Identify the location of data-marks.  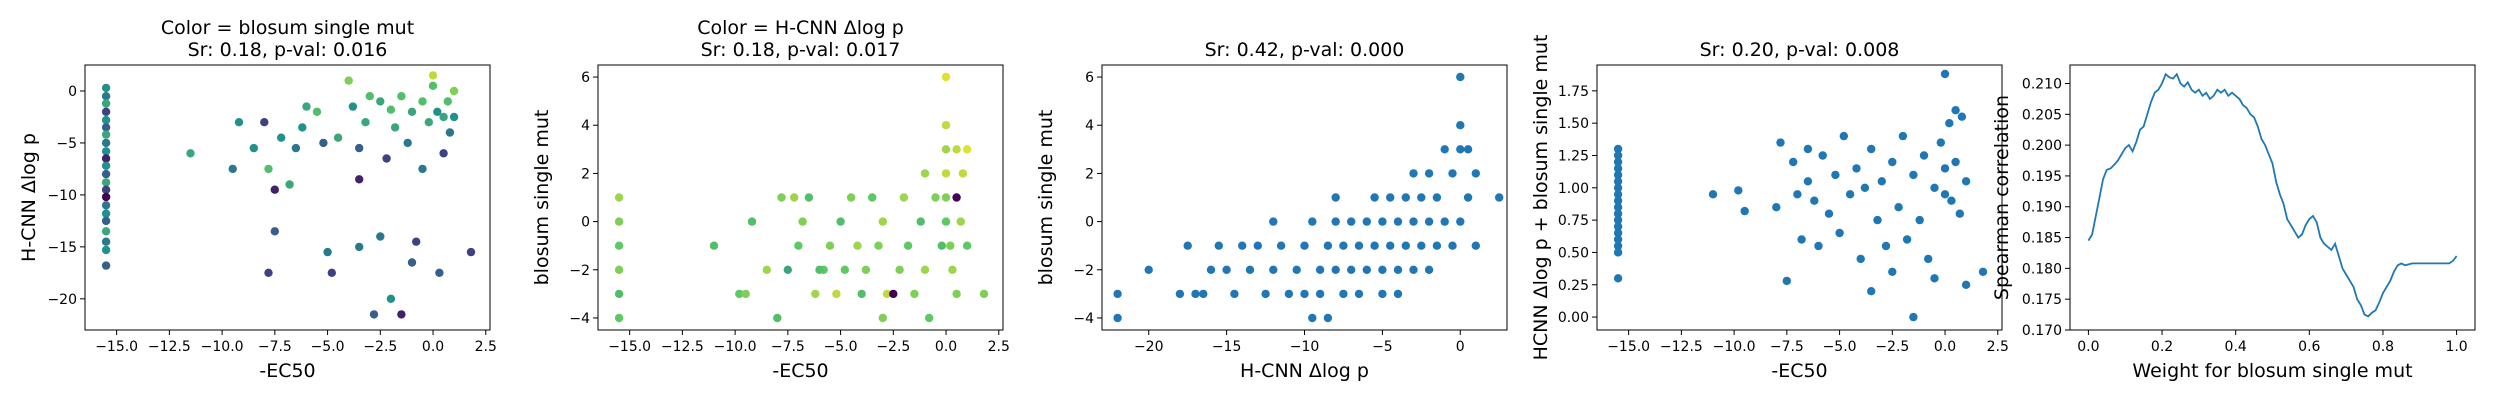
(1308, 197).